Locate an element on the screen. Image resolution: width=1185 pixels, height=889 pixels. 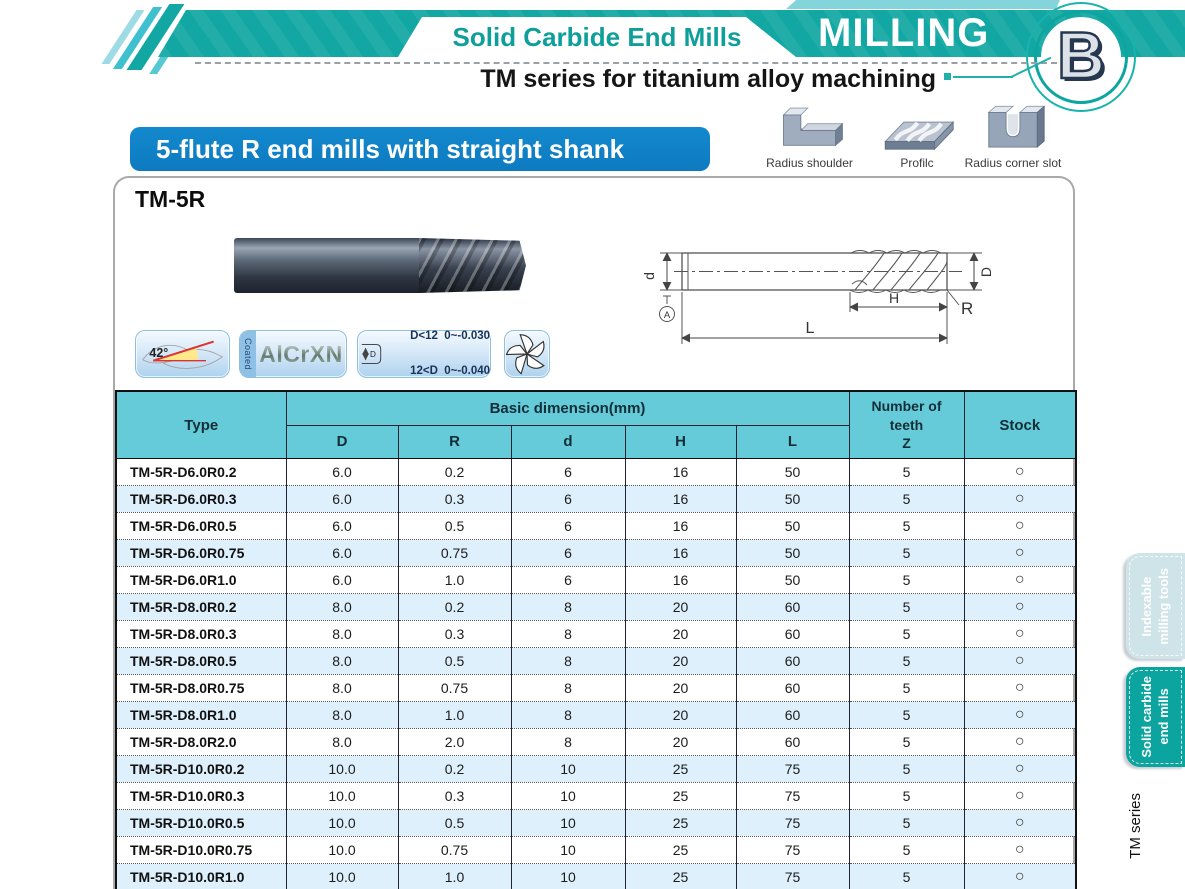
type-cell: TM-5R-D6.0R0.3 is located at coordinates (201, 499).